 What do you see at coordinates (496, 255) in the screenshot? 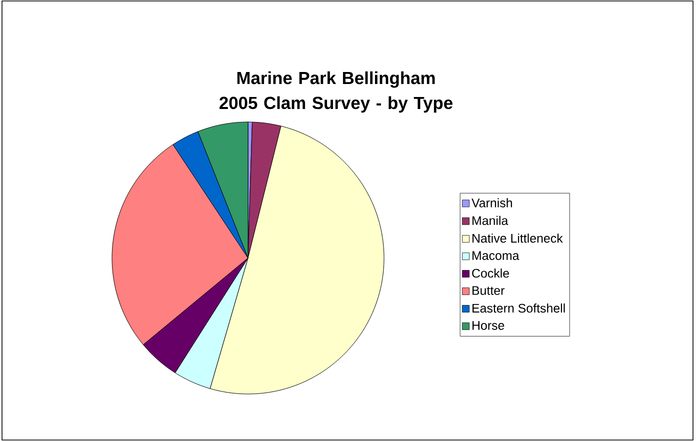
I see `legend-label: Macoma` at bounding box center [496, 255].